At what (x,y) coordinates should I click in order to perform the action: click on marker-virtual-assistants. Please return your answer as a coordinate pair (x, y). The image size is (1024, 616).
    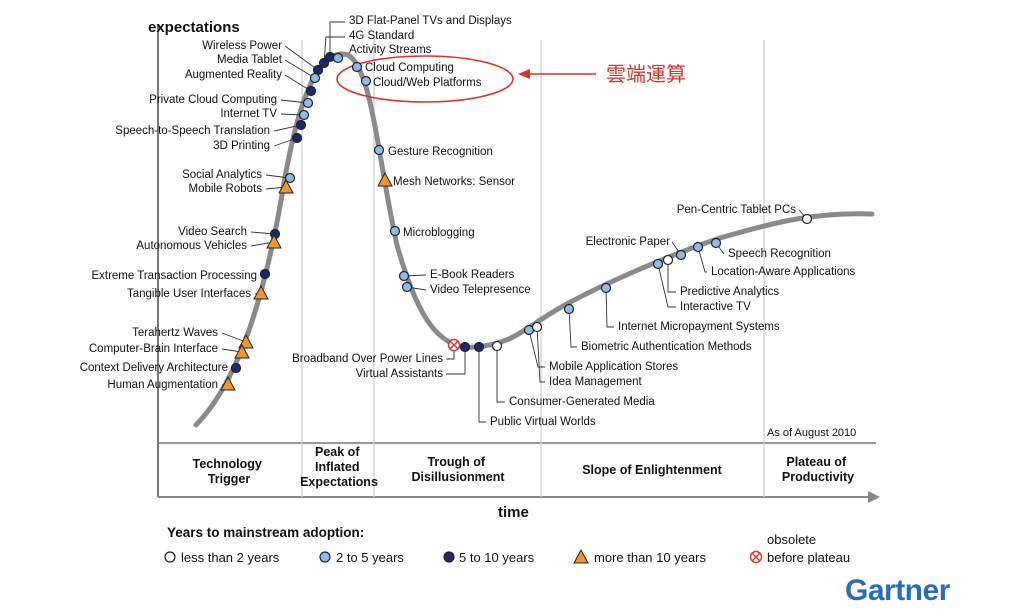
    Looking at the image, I should click on (465, 347).